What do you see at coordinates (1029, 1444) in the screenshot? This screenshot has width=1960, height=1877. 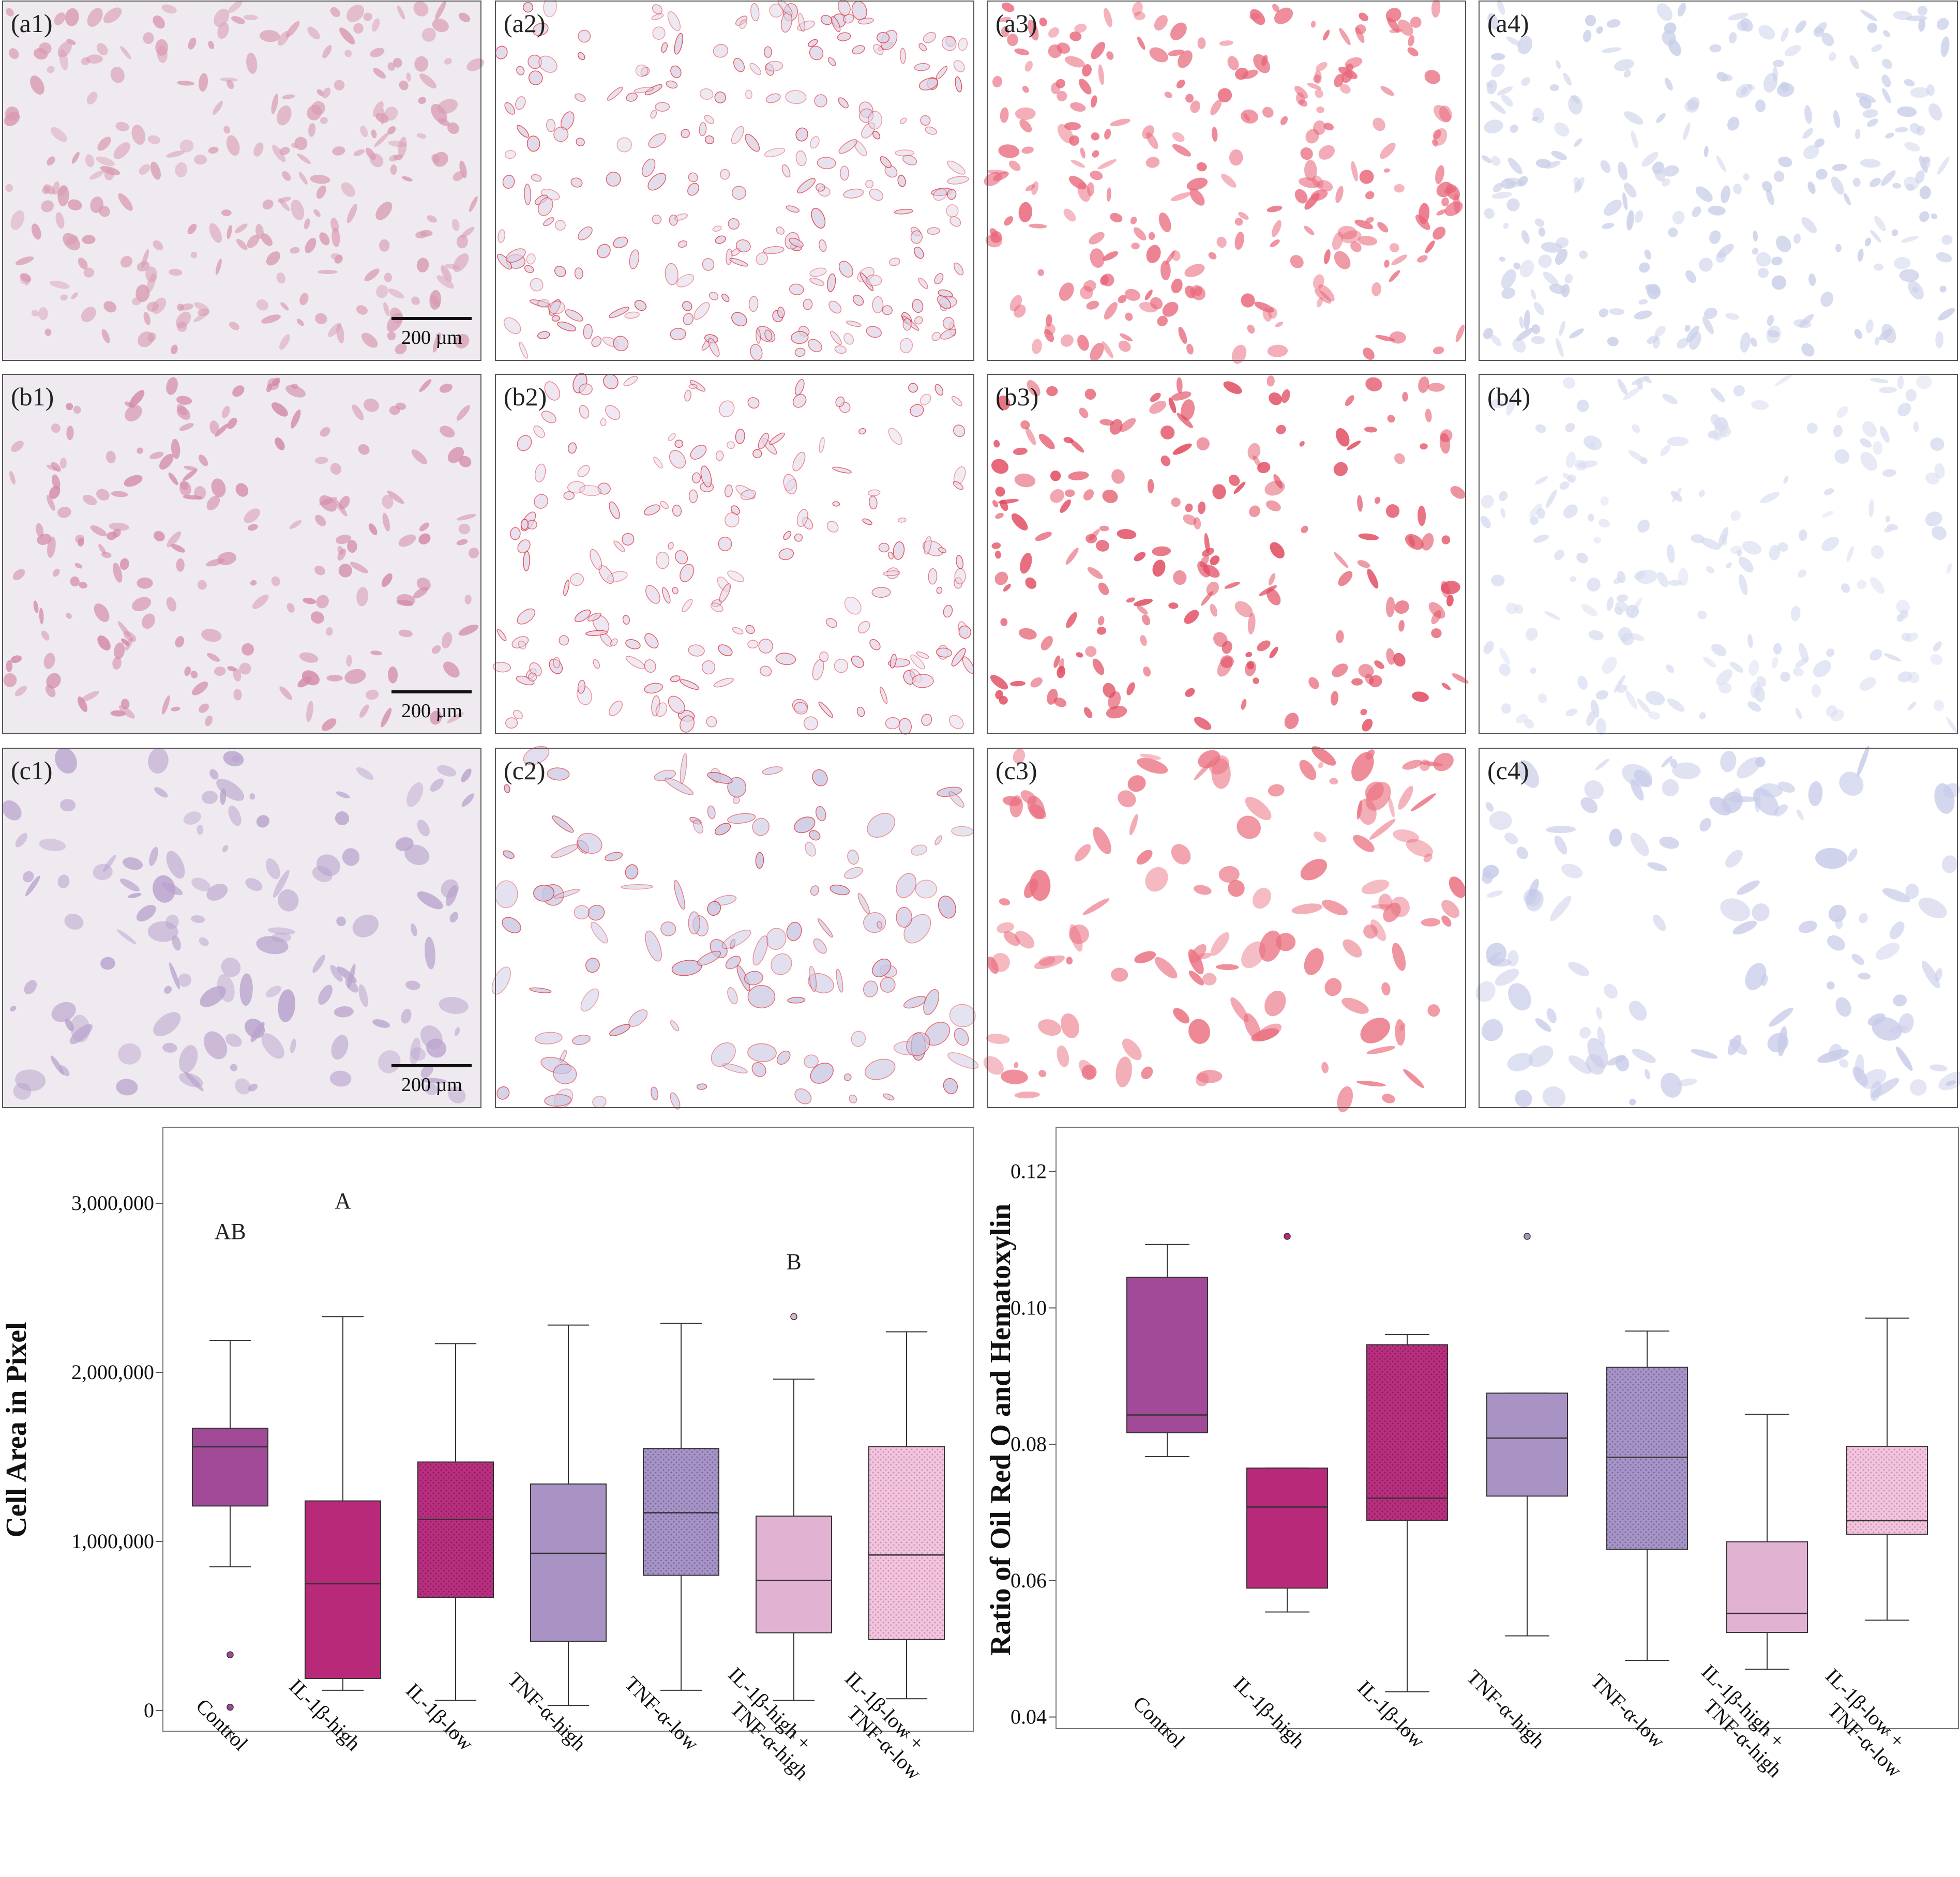 I see `y-tick-label: 0.08` at bounding box center [1029, 1444].